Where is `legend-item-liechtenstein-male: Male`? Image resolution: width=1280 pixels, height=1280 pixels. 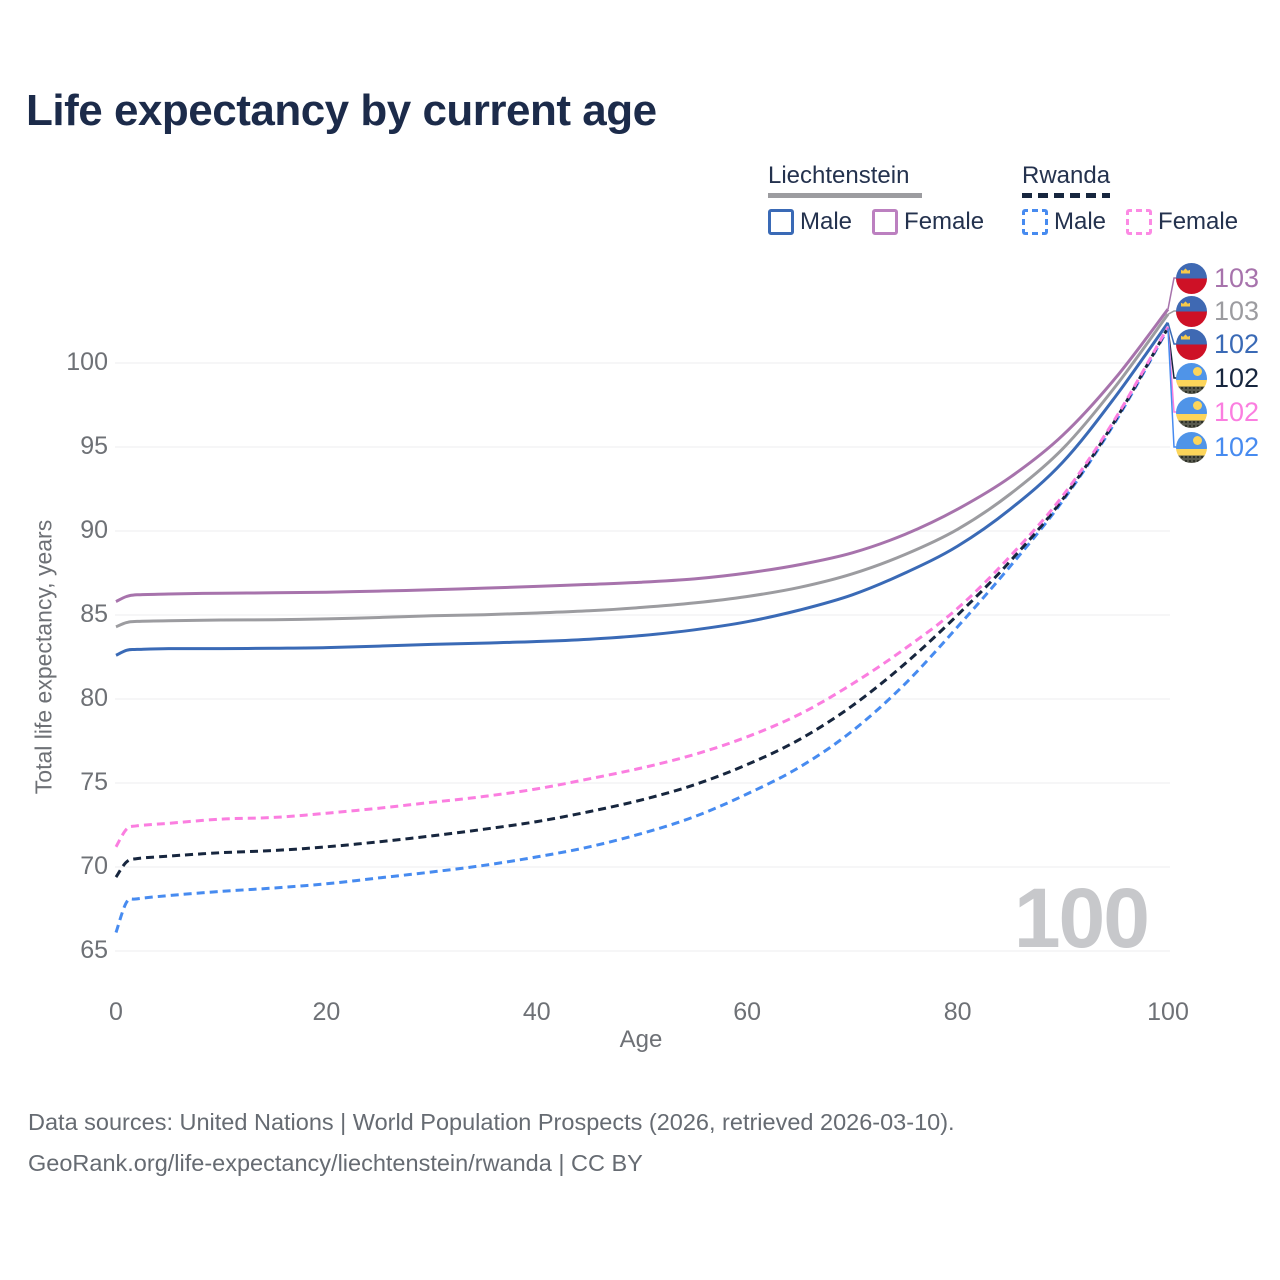 legend-item-liechtenstein-male: Male is located at coordinates (810, 222).